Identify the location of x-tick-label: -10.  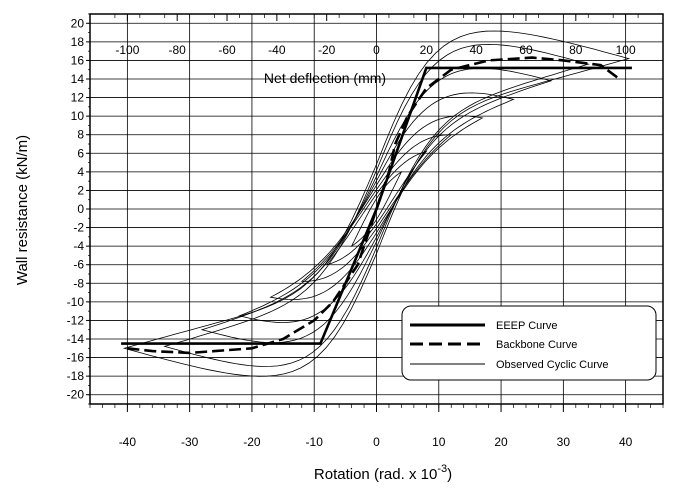
(315, 442).